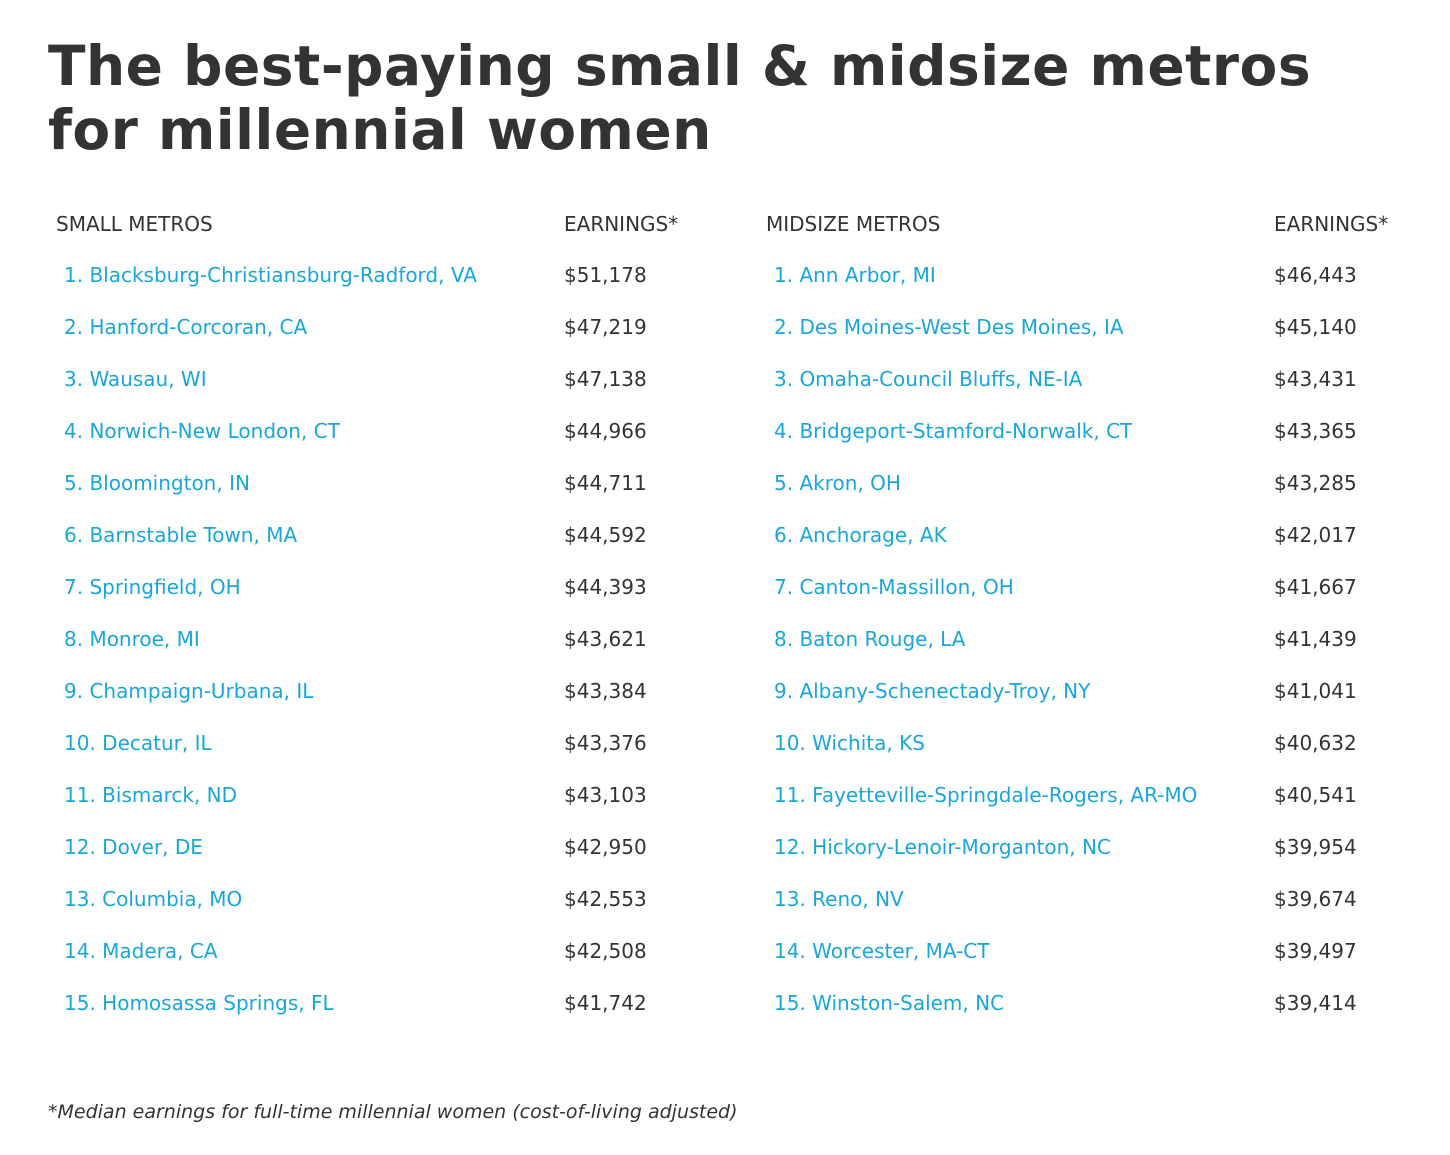 The image size is (1450, 1155). What do you see at coordinates (860, 535) in the screenshot?
I see `metro-link: 6. Anchorage, AK` at bounding box center [860, 535].